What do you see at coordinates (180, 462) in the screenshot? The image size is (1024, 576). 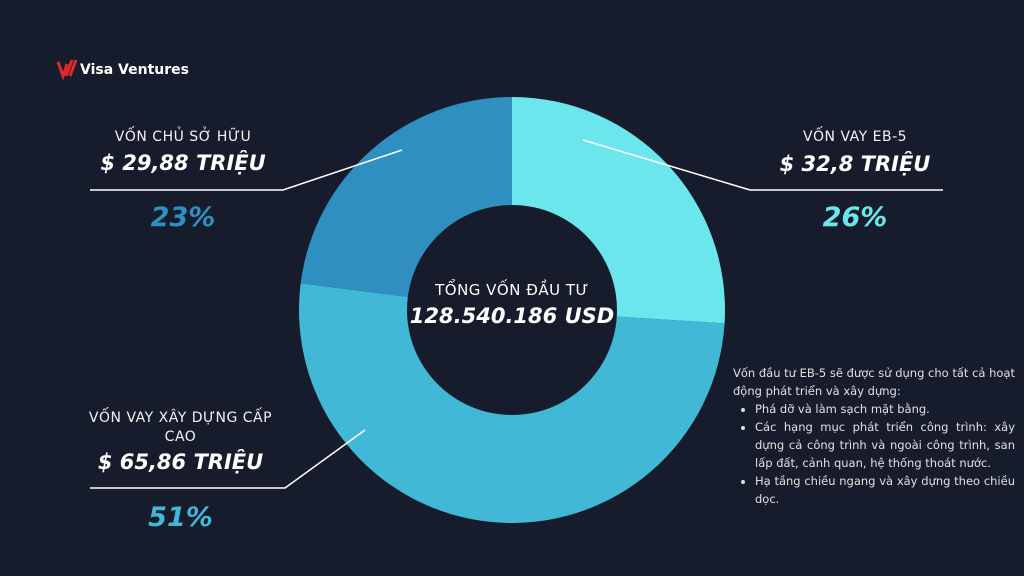 I see `slice-amount: $ 65,86 TRIỆU` at bounding box center [180, 462].